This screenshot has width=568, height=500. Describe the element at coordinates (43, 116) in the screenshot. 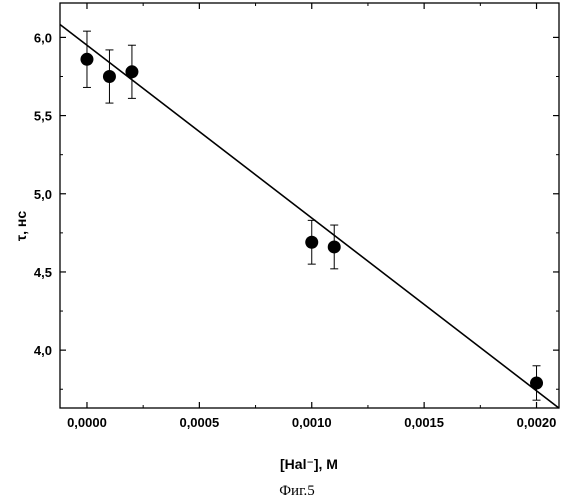

I see `y-tick-label: 5,5` at that location.